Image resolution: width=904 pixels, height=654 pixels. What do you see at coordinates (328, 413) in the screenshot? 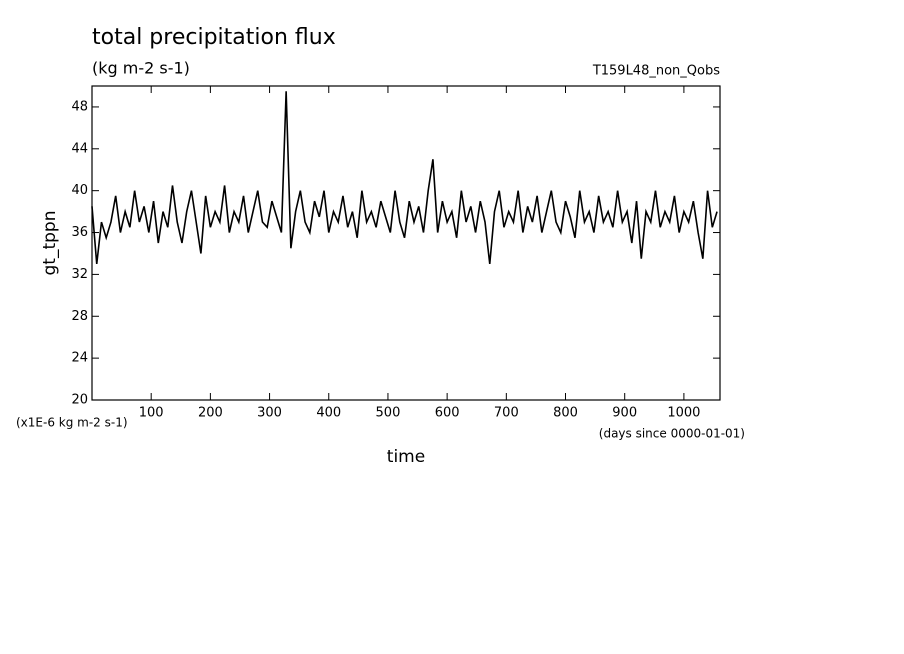
I see `x-tick-label: 400` at bounding box center [328, 413].